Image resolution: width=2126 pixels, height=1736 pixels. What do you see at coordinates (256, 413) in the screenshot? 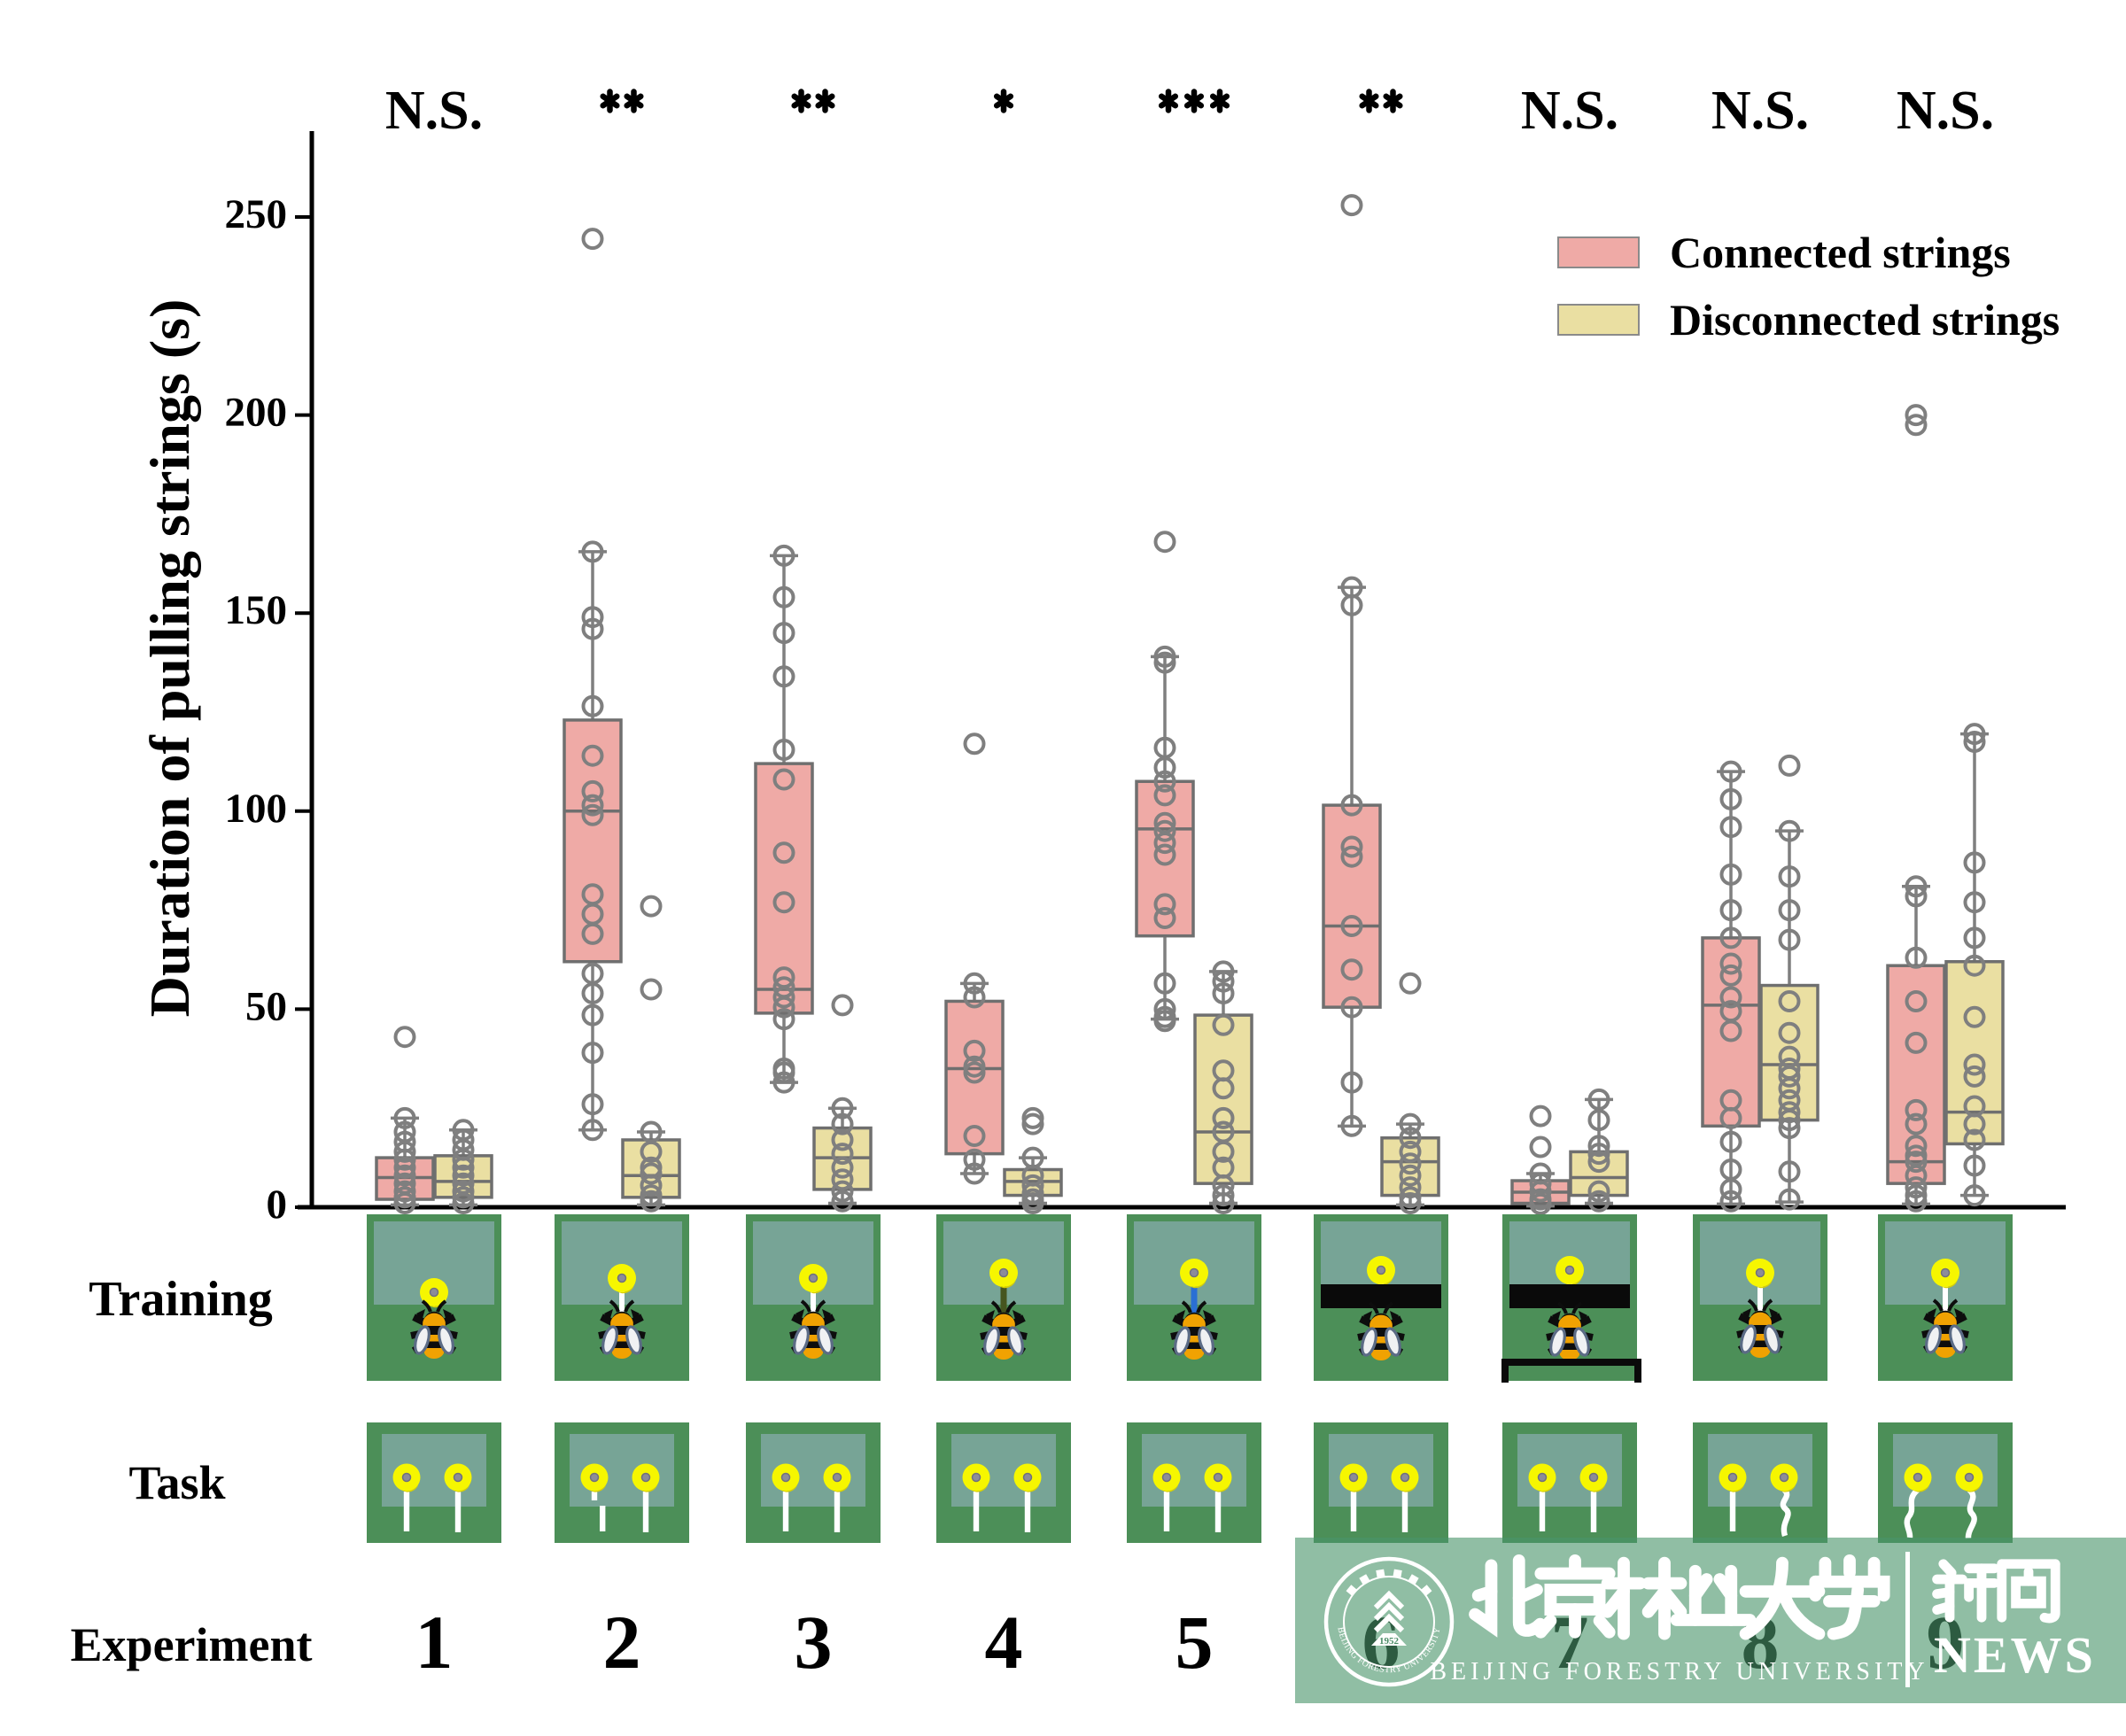
I see `svg-text: 200` at bounding box center [256, 413].